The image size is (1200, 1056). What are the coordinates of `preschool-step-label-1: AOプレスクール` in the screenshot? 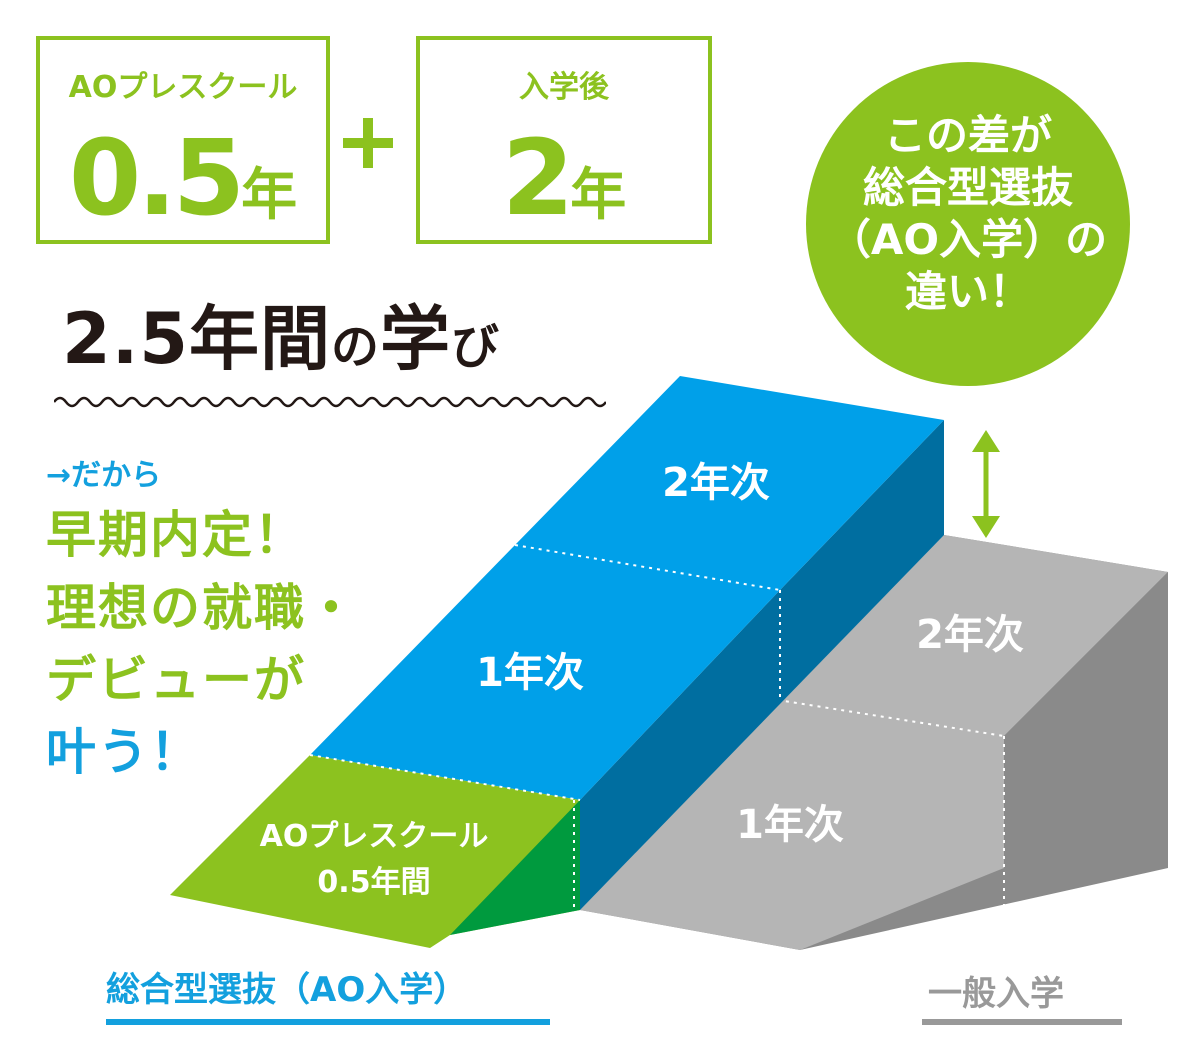 It's located at (374, 836).